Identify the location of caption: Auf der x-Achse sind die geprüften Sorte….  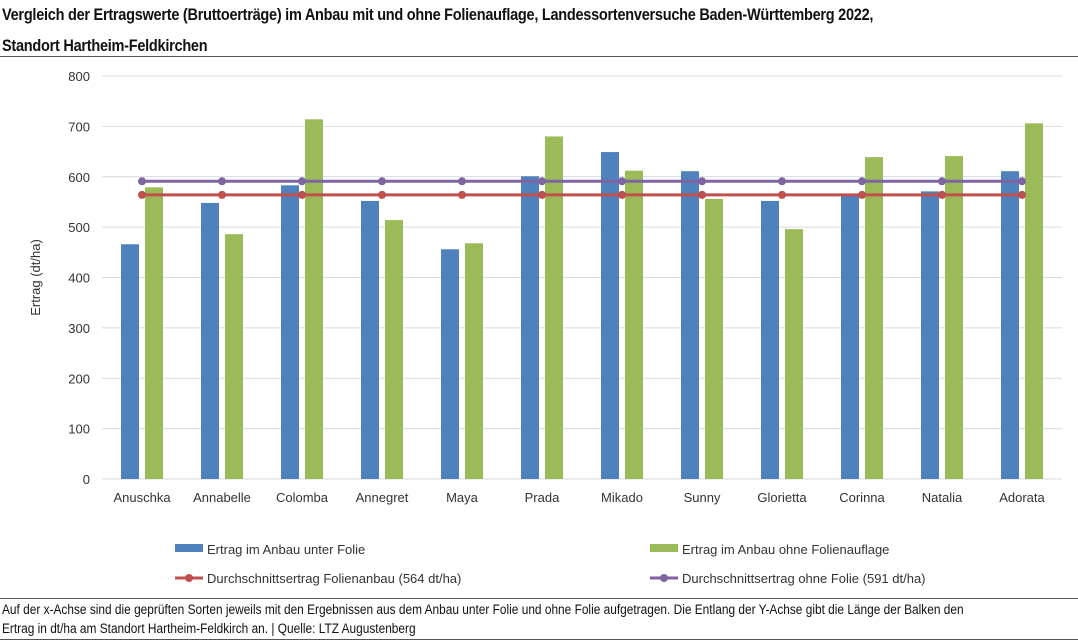
(530, 619).